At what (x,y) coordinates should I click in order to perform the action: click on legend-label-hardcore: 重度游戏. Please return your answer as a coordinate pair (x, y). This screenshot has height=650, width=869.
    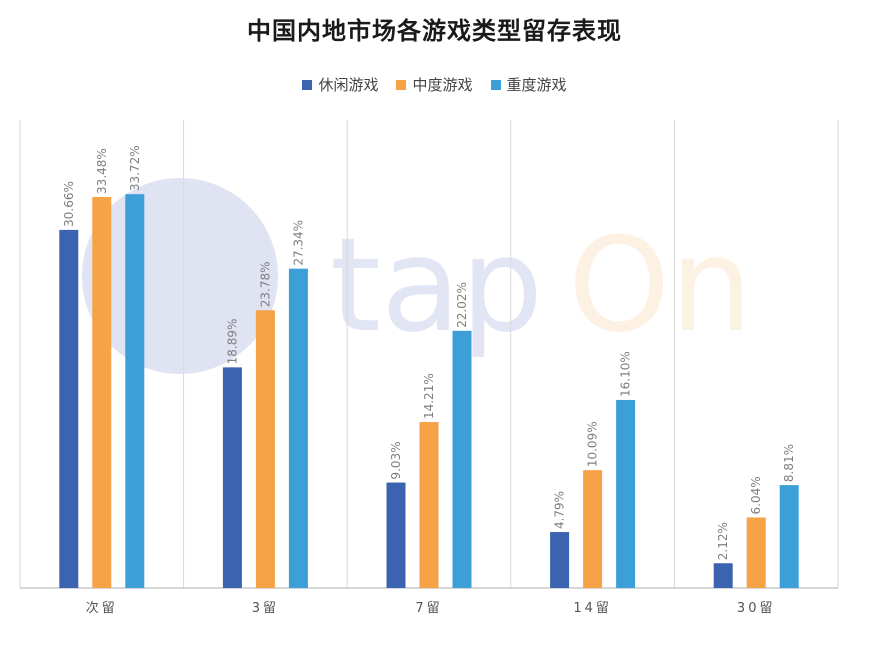
    Looking at the image, I should click on (536, 85).